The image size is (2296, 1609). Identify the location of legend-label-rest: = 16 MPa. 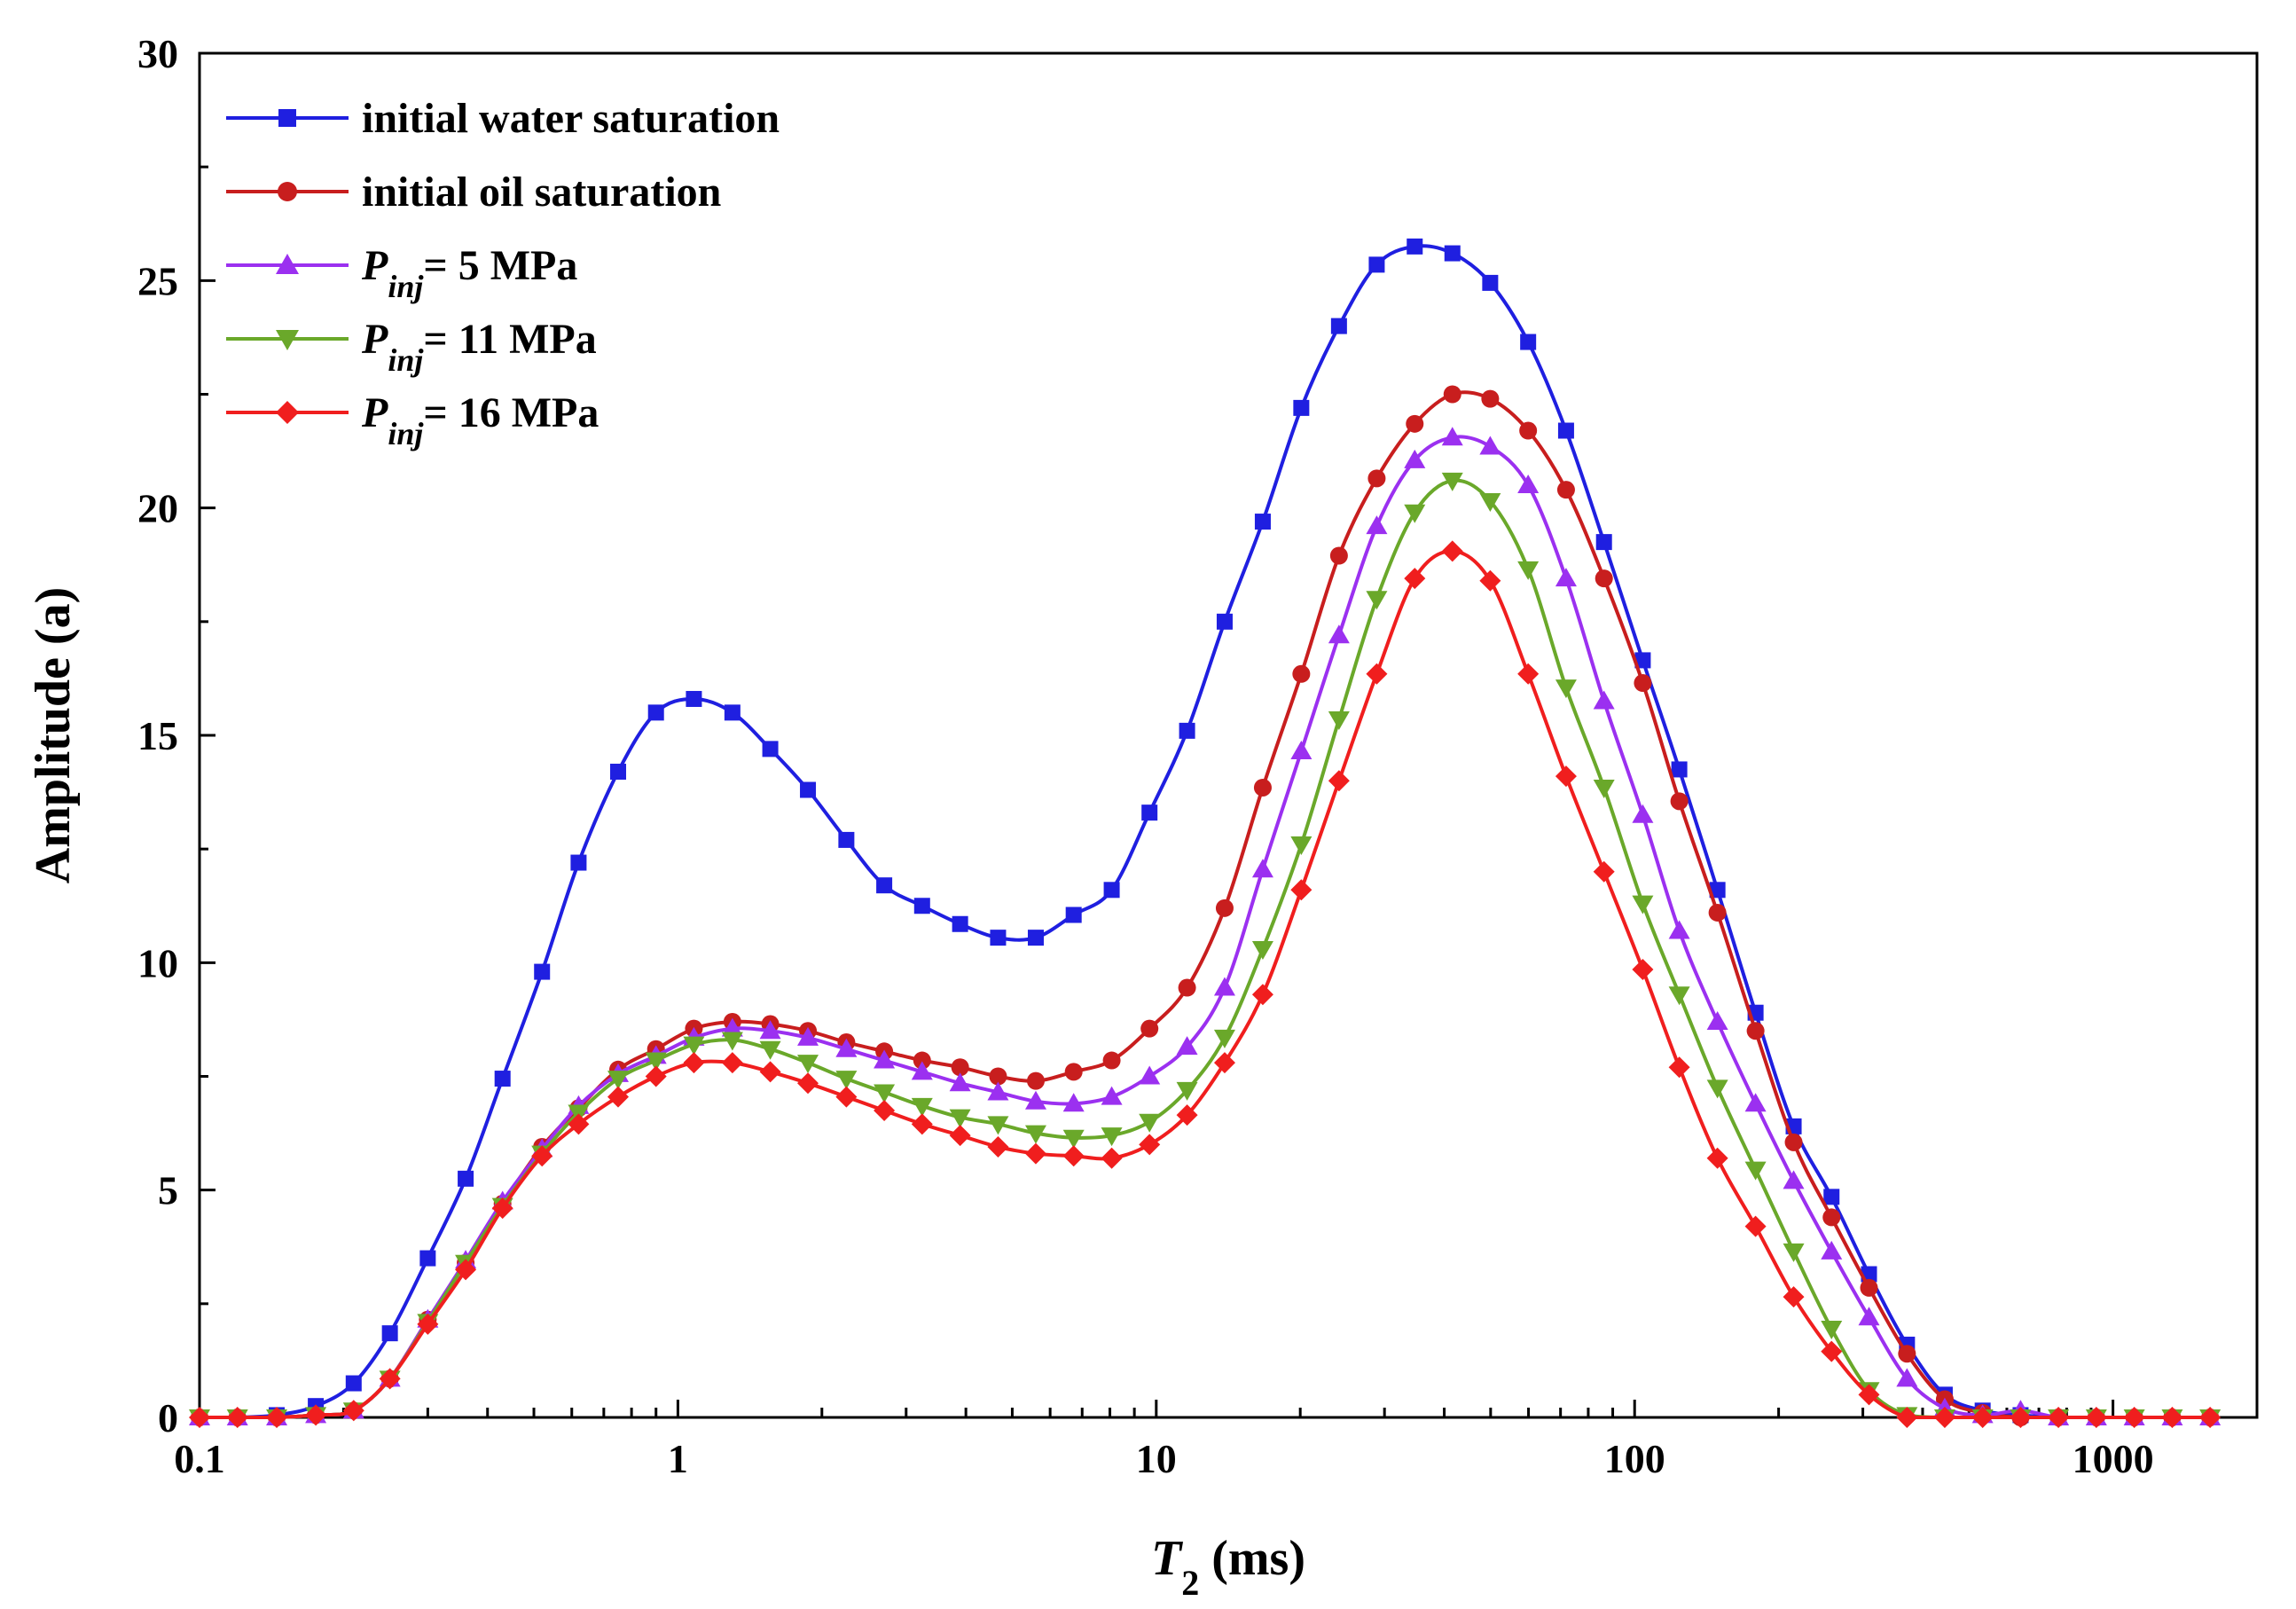
(511, 412).